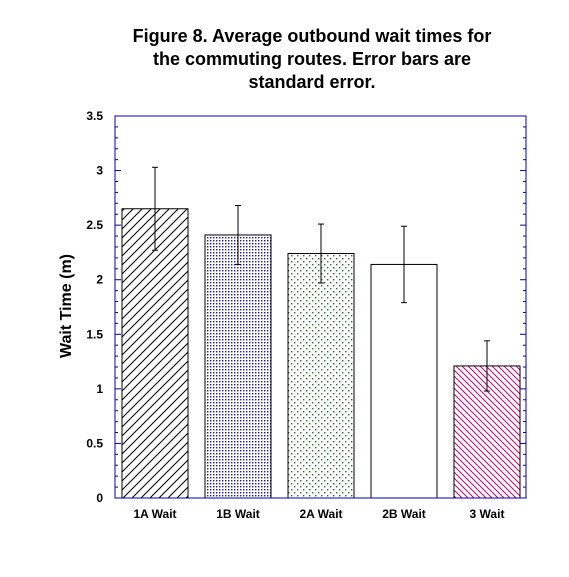 This screenshot has width=569, height=577. I want to click on bar-1a-wait, so click(155, 353).